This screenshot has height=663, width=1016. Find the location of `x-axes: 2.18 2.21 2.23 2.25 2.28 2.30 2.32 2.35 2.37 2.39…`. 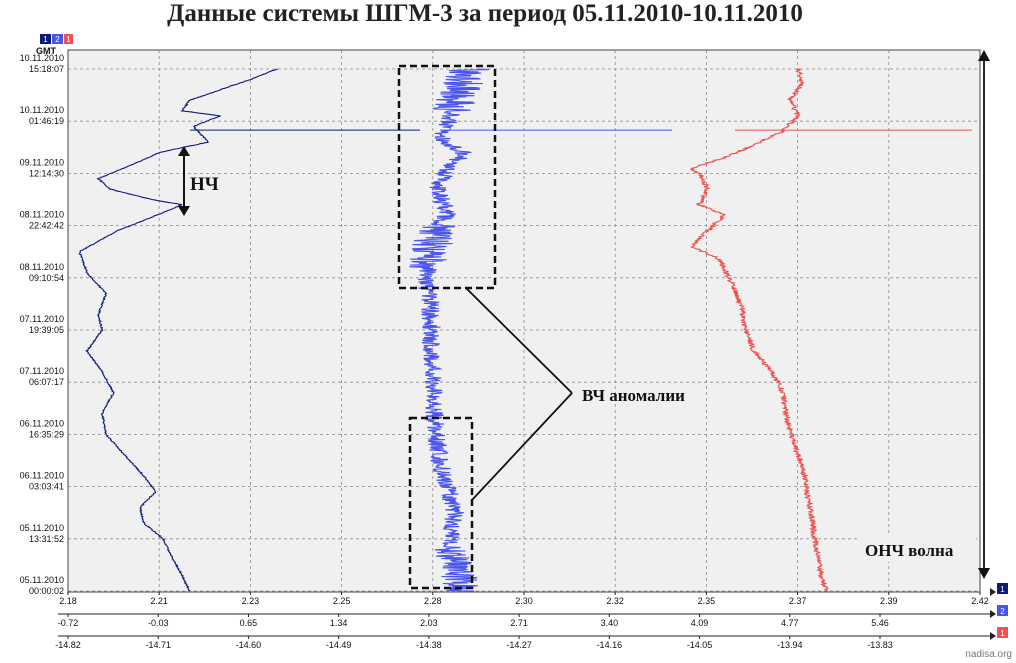

x-axes: 2.18 2.21 2.23 2.25 2.28 2.30 2.32 2.35 2.37 2.39… is located at coordinates (531, 616).